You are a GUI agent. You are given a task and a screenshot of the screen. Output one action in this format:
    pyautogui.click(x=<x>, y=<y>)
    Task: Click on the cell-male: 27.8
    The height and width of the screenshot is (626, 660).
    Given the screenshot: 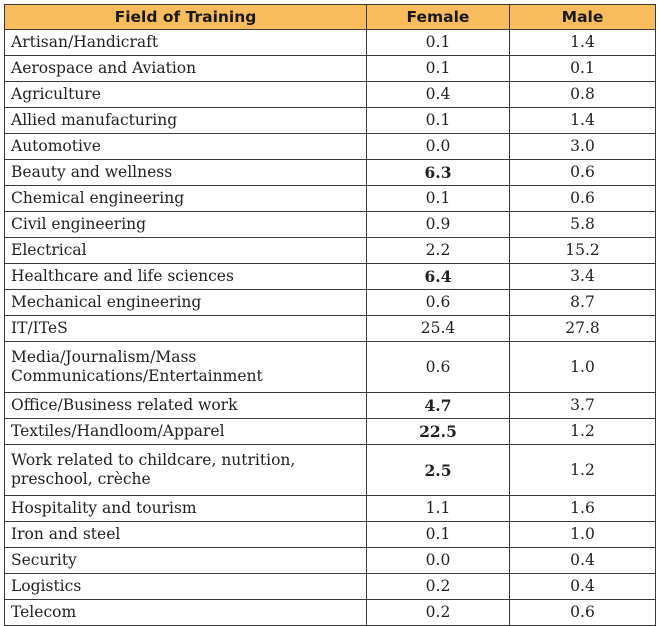 What is the action you would take?
    pyautogui.click(x=582, y=328)
    